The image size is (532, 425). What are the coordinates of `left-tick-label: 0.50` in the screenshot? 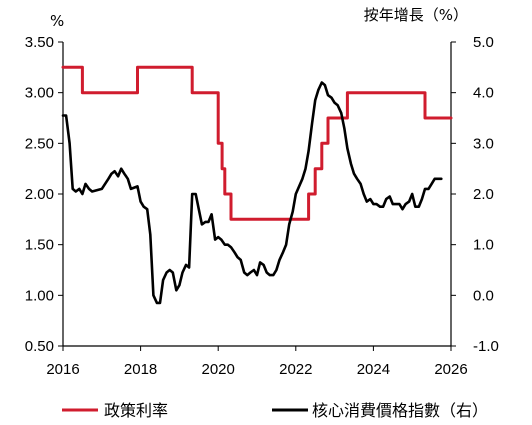 It's located at (39, 346).